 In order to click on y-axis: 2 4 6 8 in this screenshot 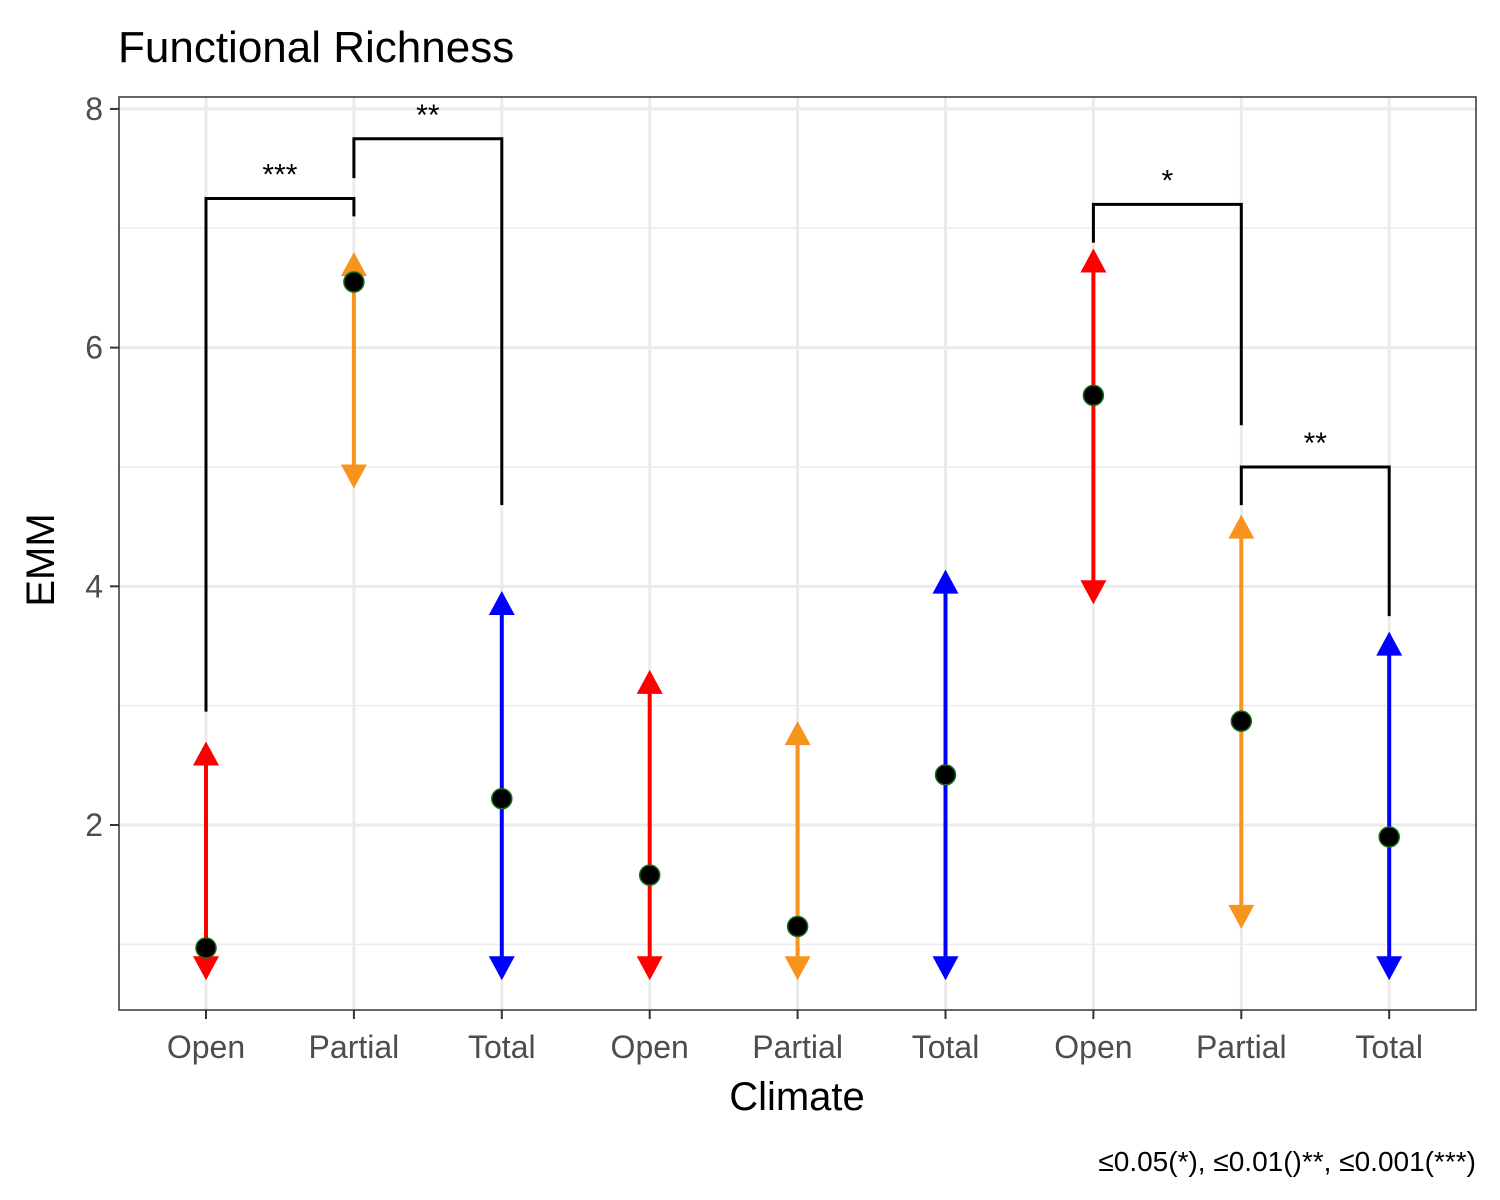, I will do `click(102, 467)`.